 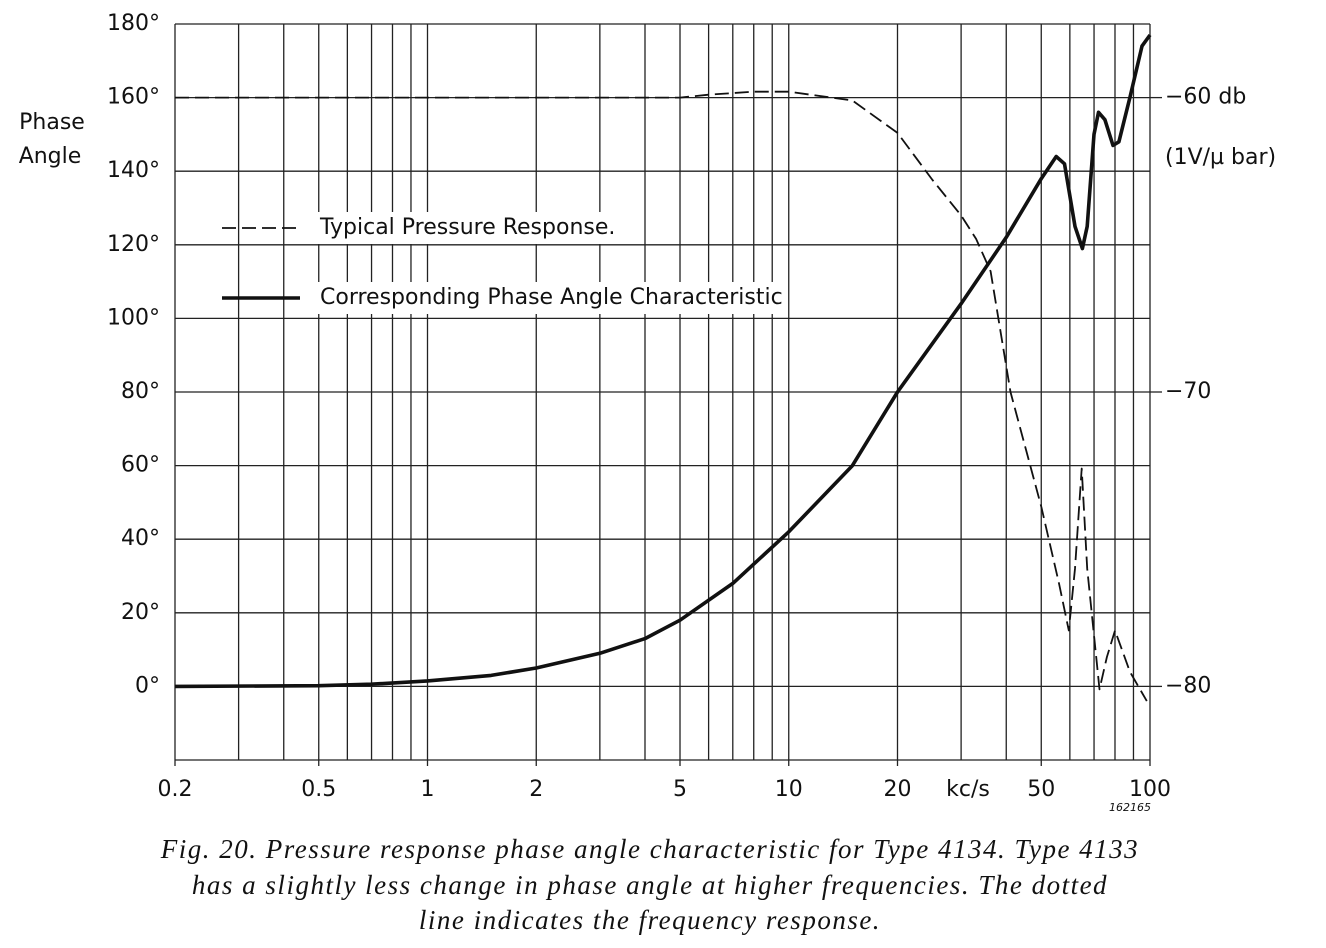 What do you see at coordinates (140, 538) in the screenshot?
I see `y-tick-label: 40°` at bounding box center [140, 538].